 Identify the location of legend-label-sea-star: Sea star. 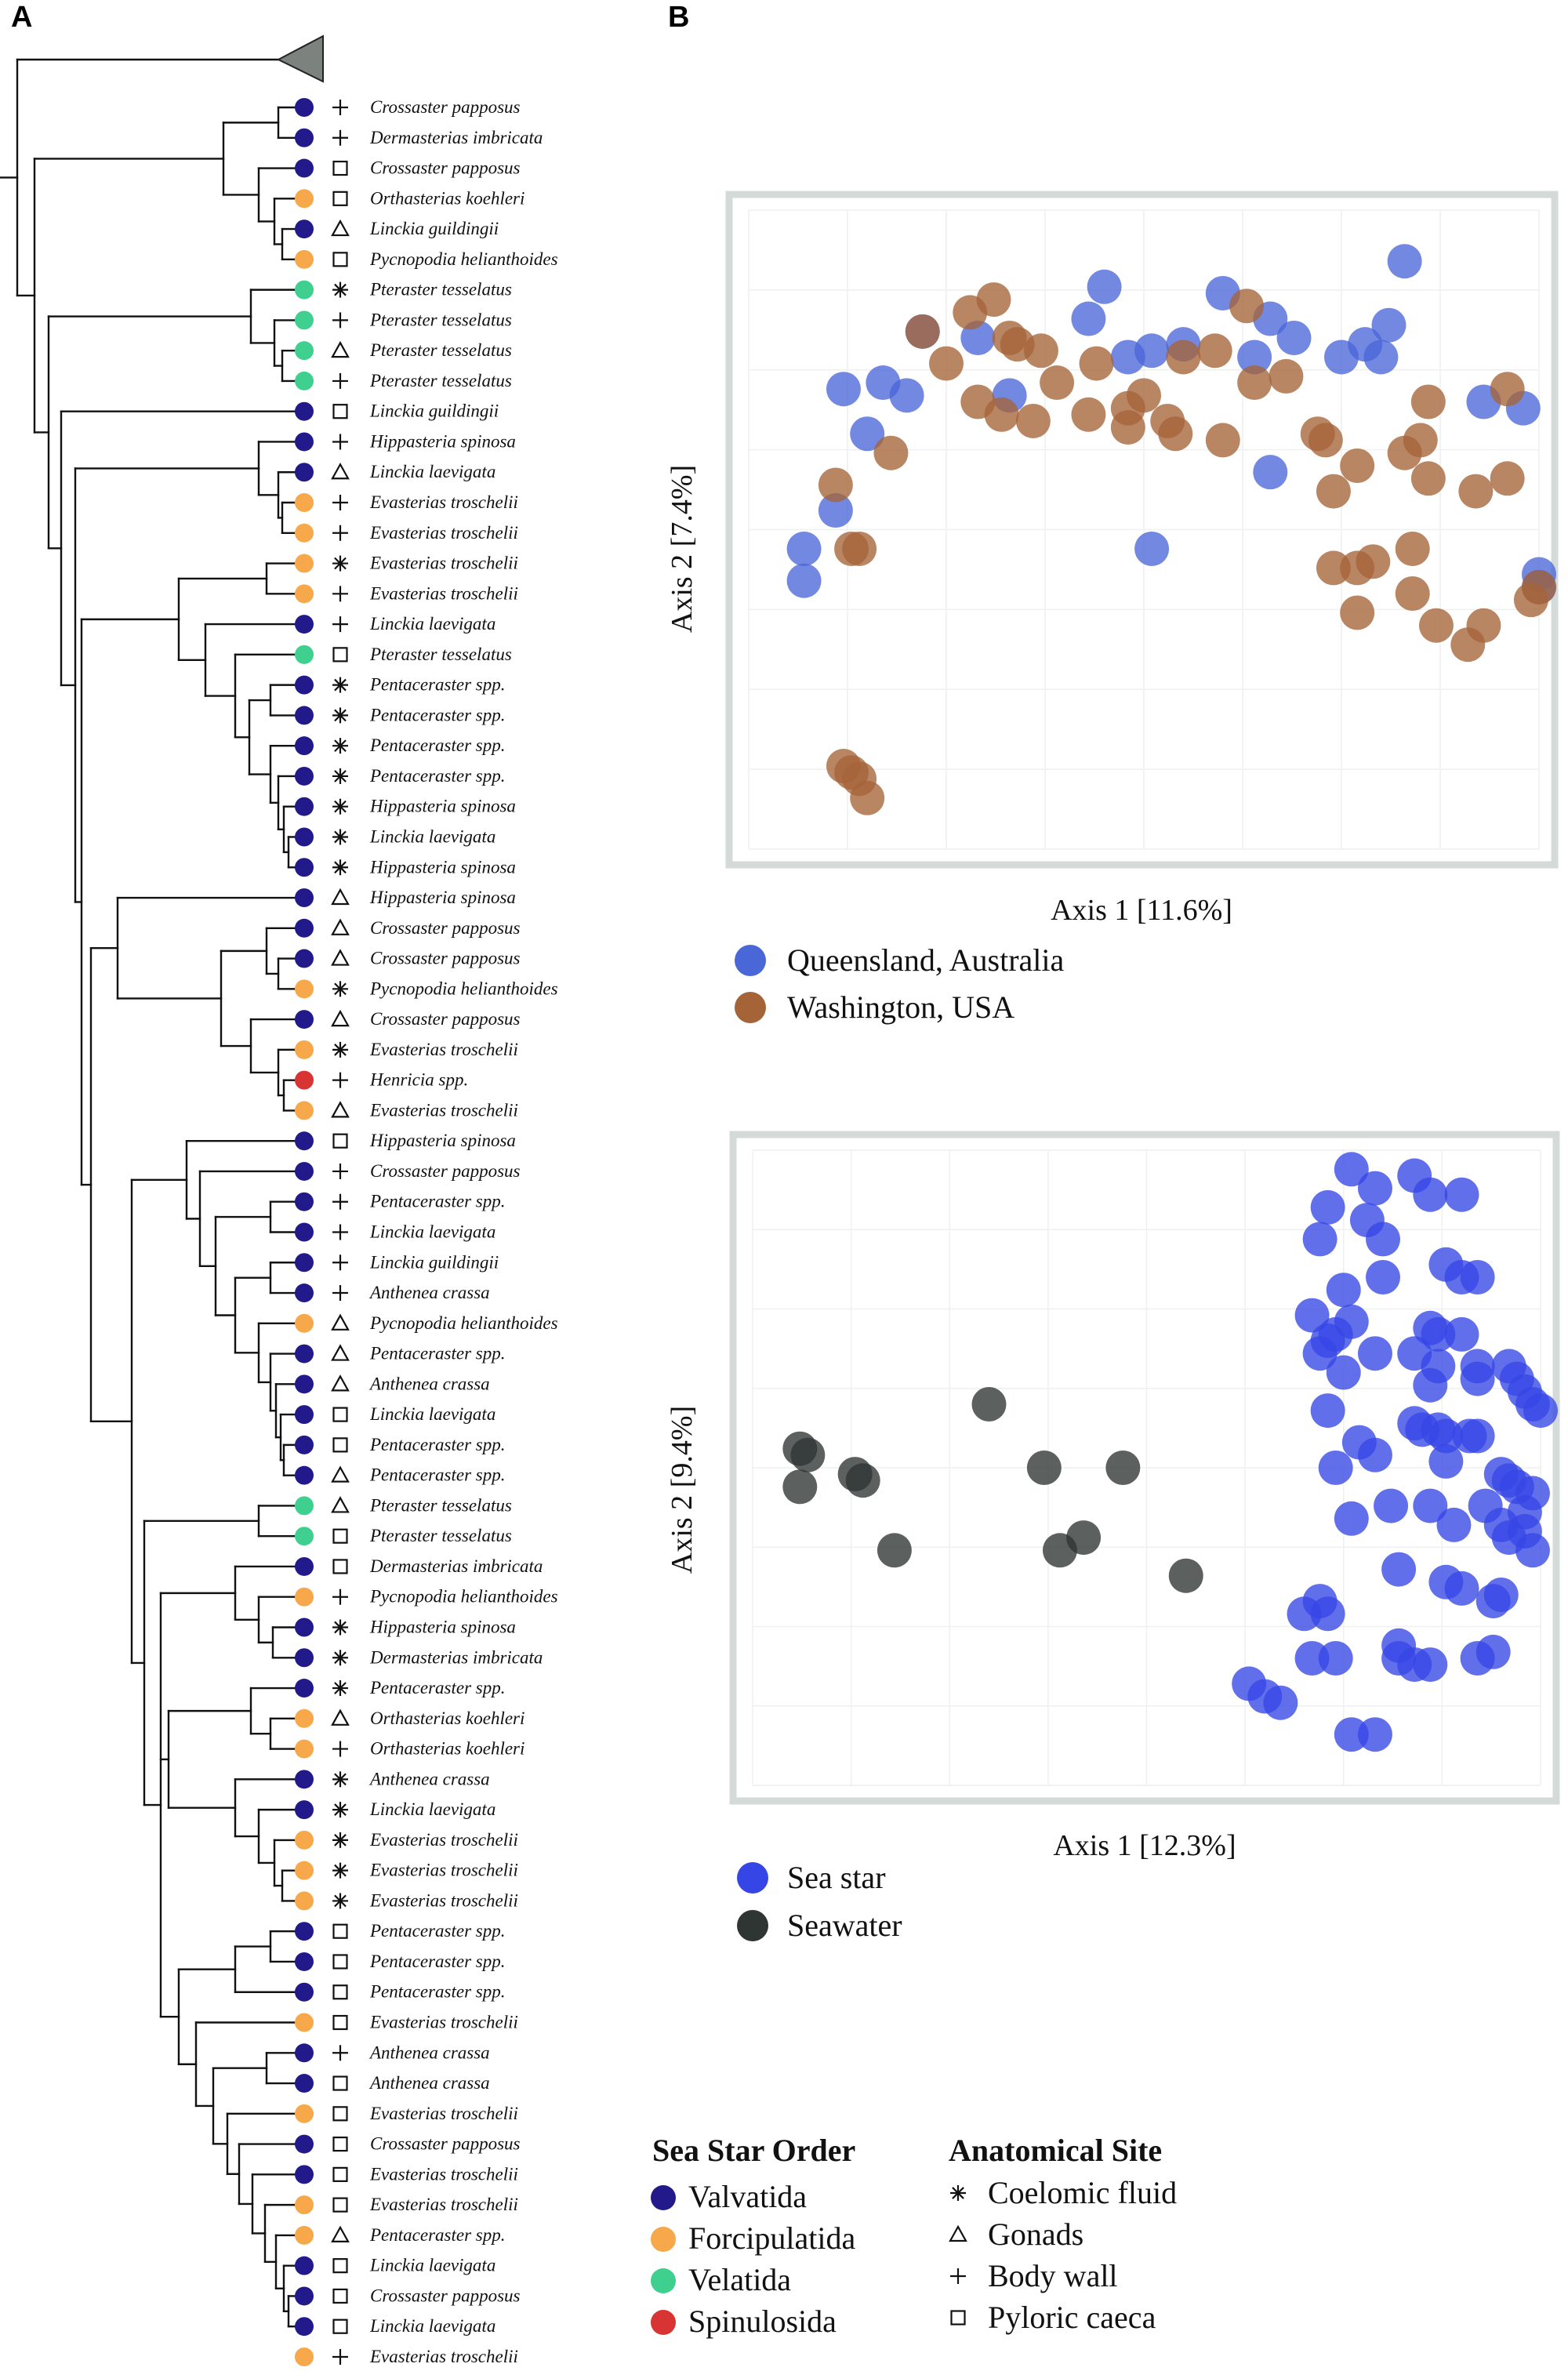
(837, 1877).